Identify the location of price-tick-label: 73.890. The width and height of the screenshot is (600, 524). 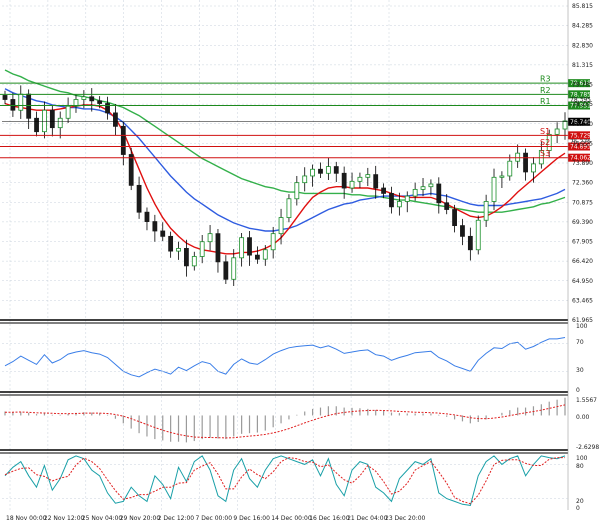
(582, 163).